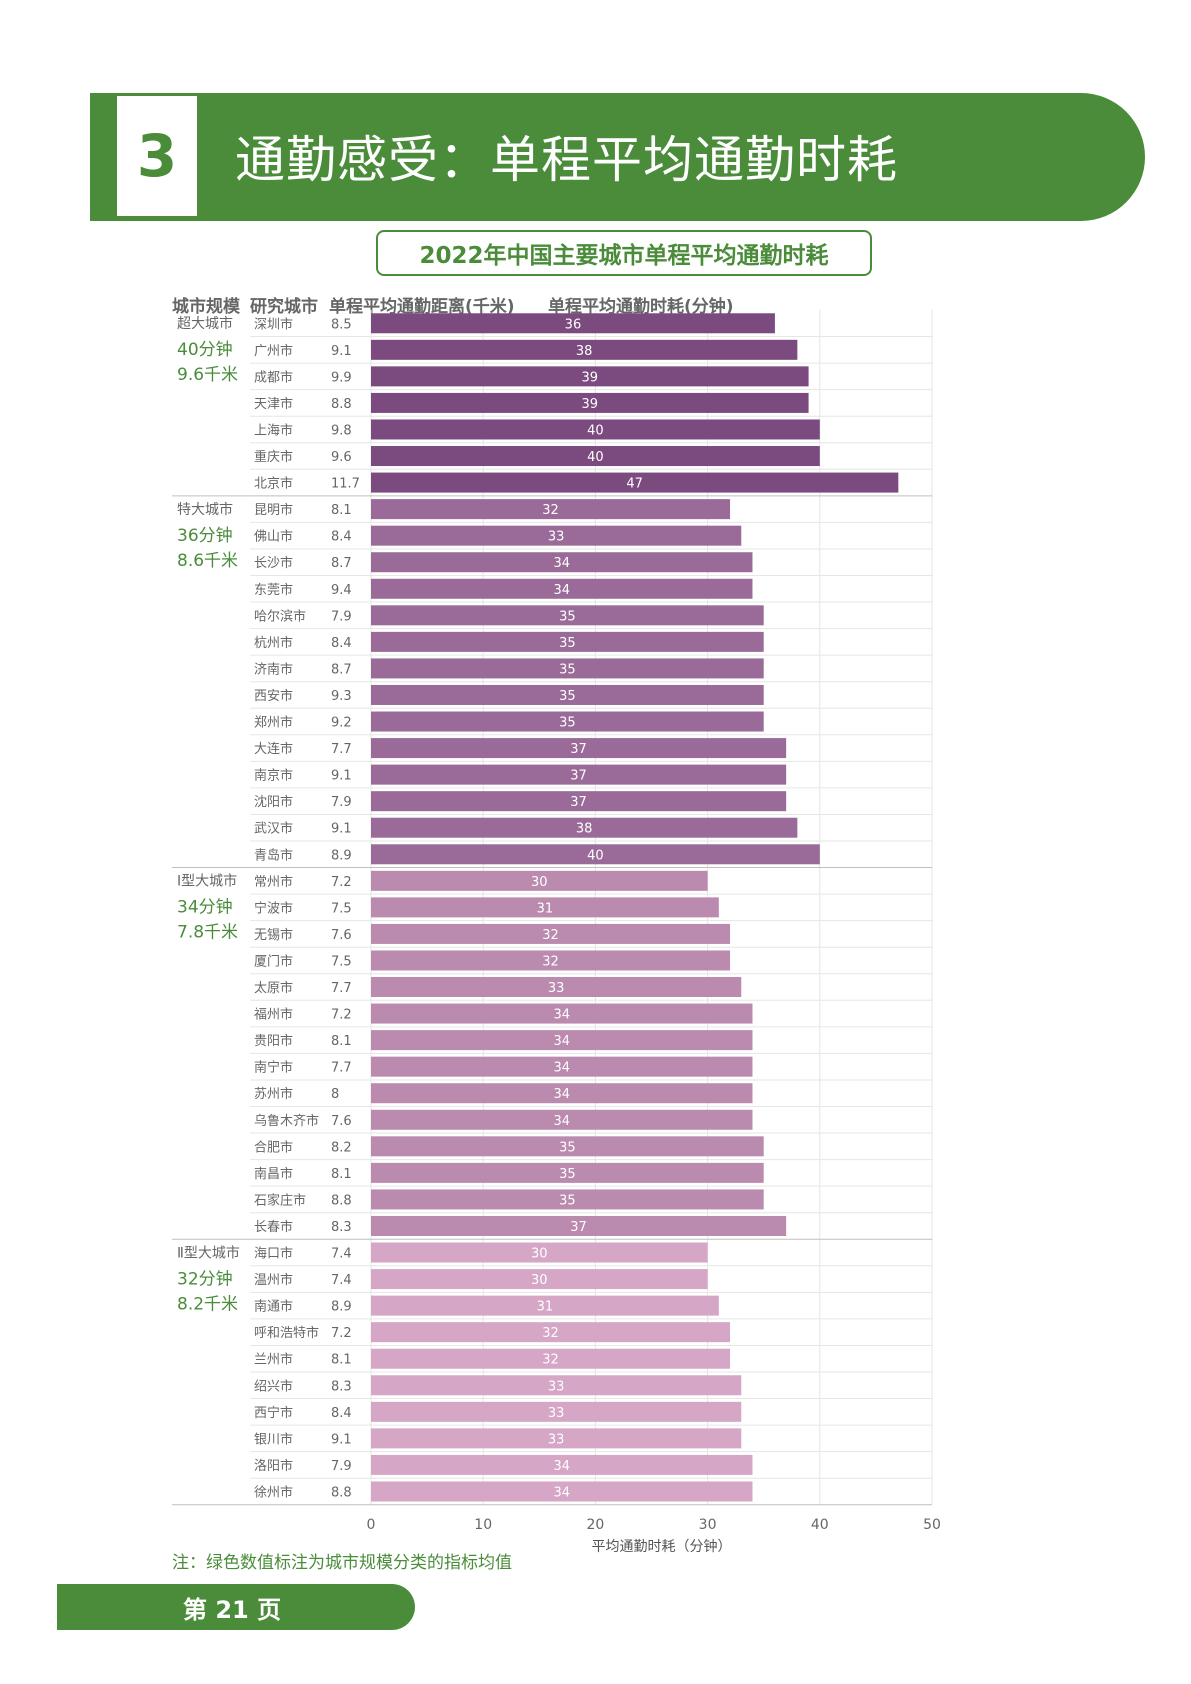 The height and width of the screenshot is (1684, 1191). What do you see at coordinates (157, 156) in the screenshot?
I see `section-number: 3` at bounding box center [157, 156].